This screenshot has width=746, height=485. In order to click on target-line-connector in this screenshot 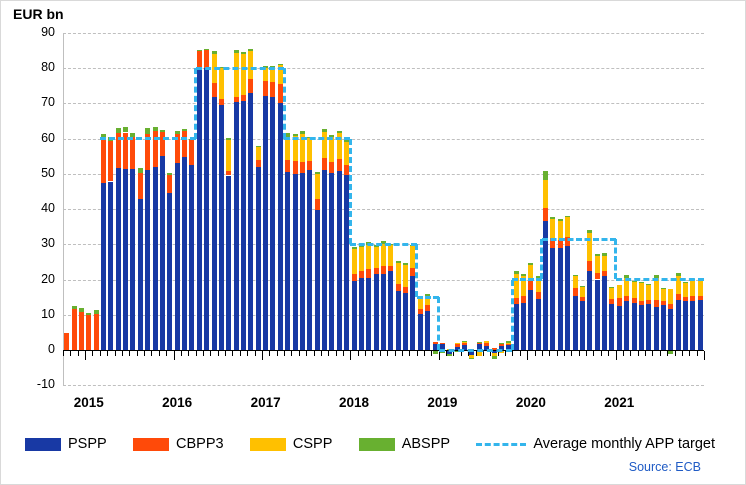, I will do `click(350, 191)`.